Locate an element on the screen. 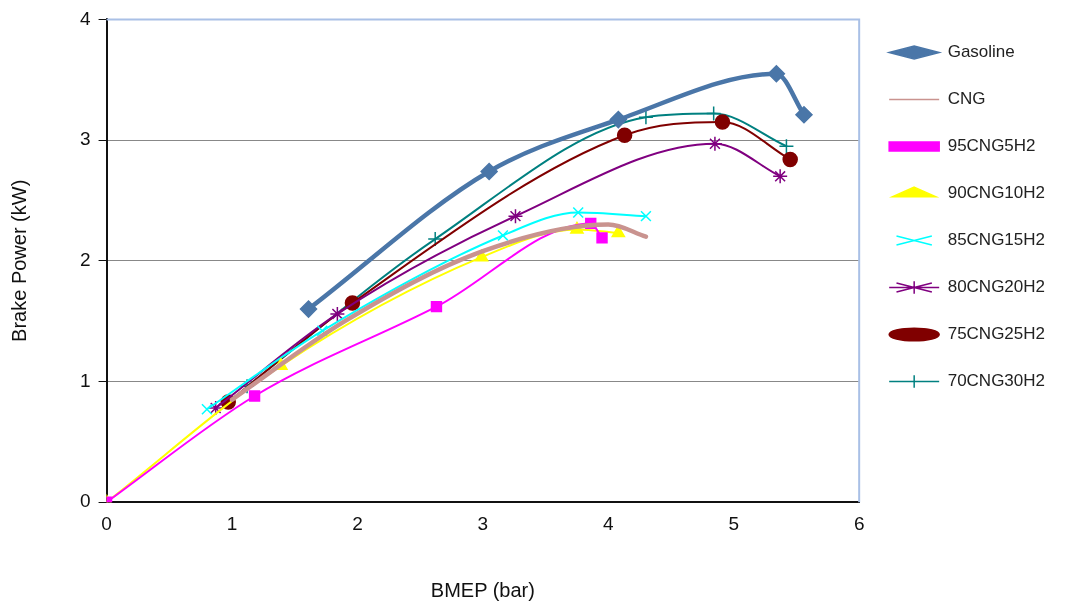  x-tick-label: 1 is located at coordinates (232, 523).